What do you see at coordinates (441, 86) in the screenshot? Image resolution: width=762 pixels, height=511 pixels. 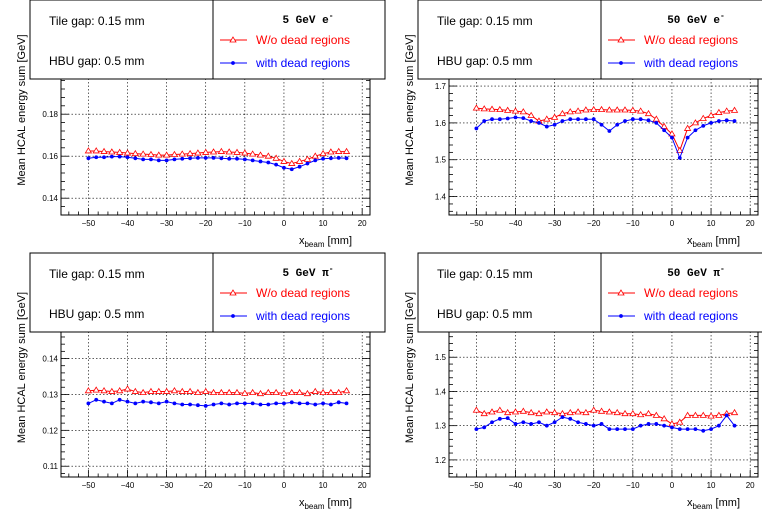 I see `y-tick-label: 1.7` at bounding box center [441, 86].